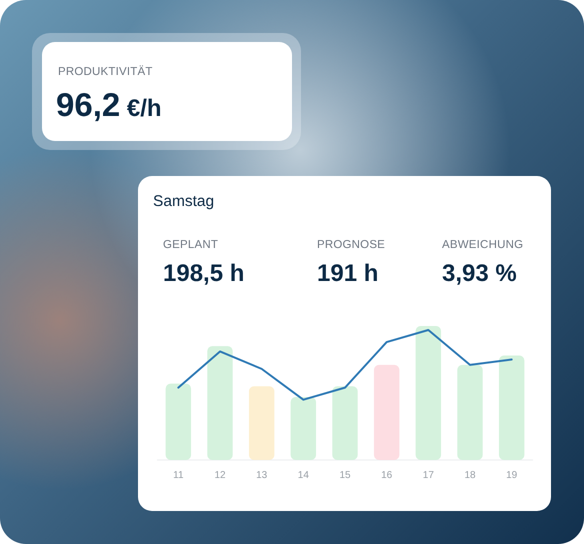 The image size is (584, 544). Describe the element at coordinates (183, 202) in the screenshot. I see `text: Samstag` at that location.